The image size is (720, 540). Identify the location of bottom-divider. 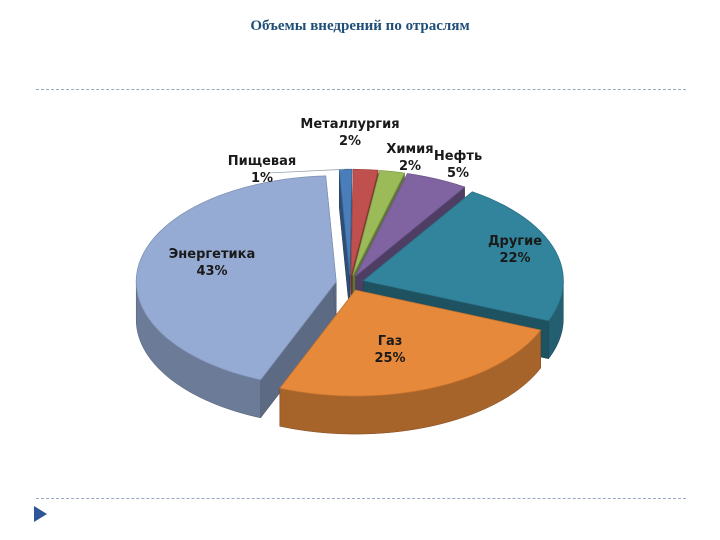
(361, 498).